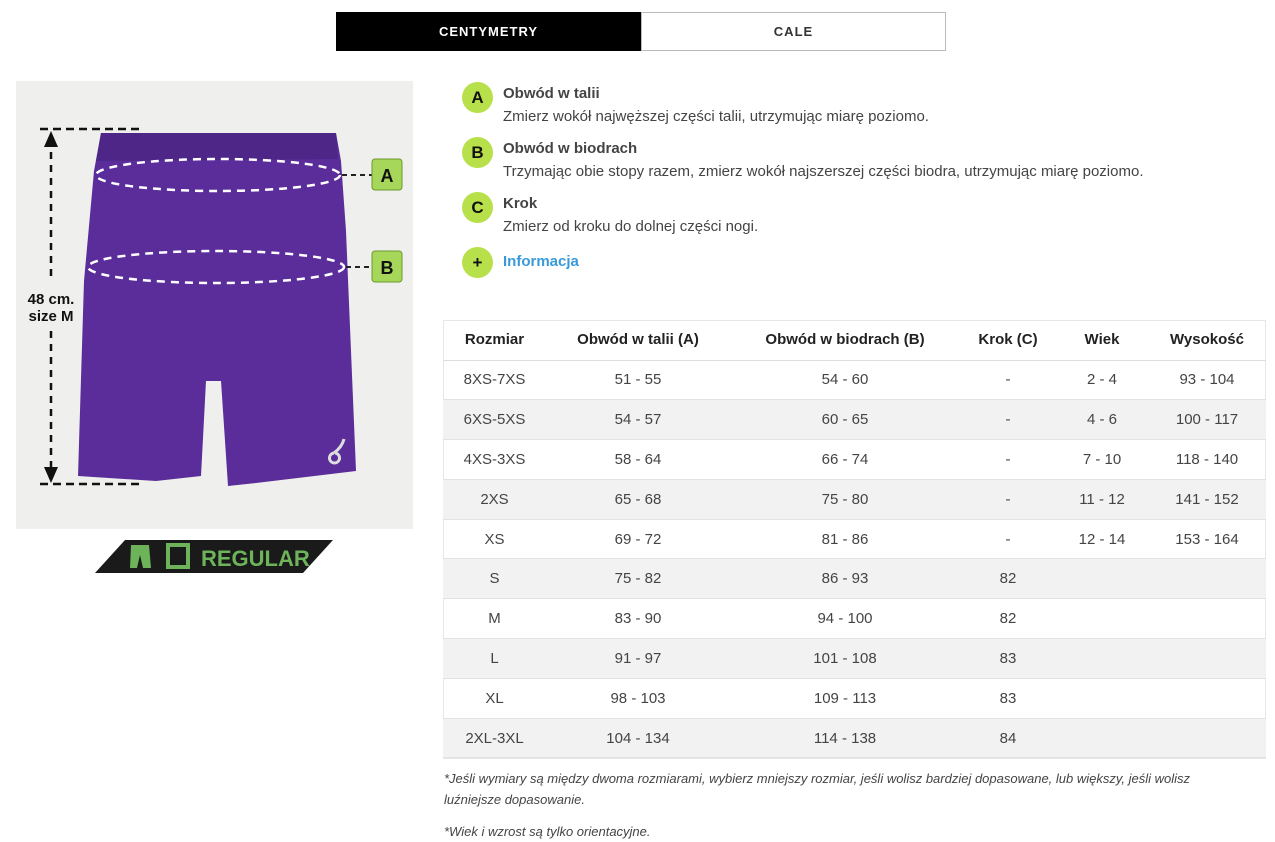 The image size is (1275, 842). I want to click on brand-logo-icon, so click(337, 451).